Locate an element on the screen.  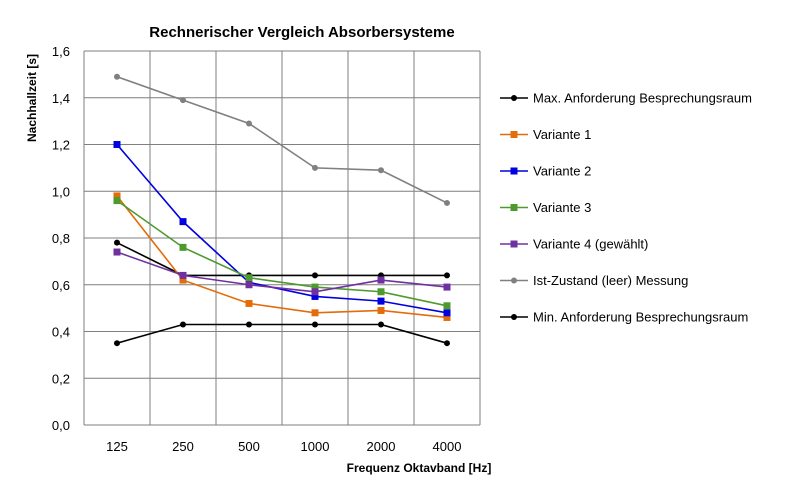
legend-label: Max. Anforderung Besprechungsraum is located at coordinates (642, 98).